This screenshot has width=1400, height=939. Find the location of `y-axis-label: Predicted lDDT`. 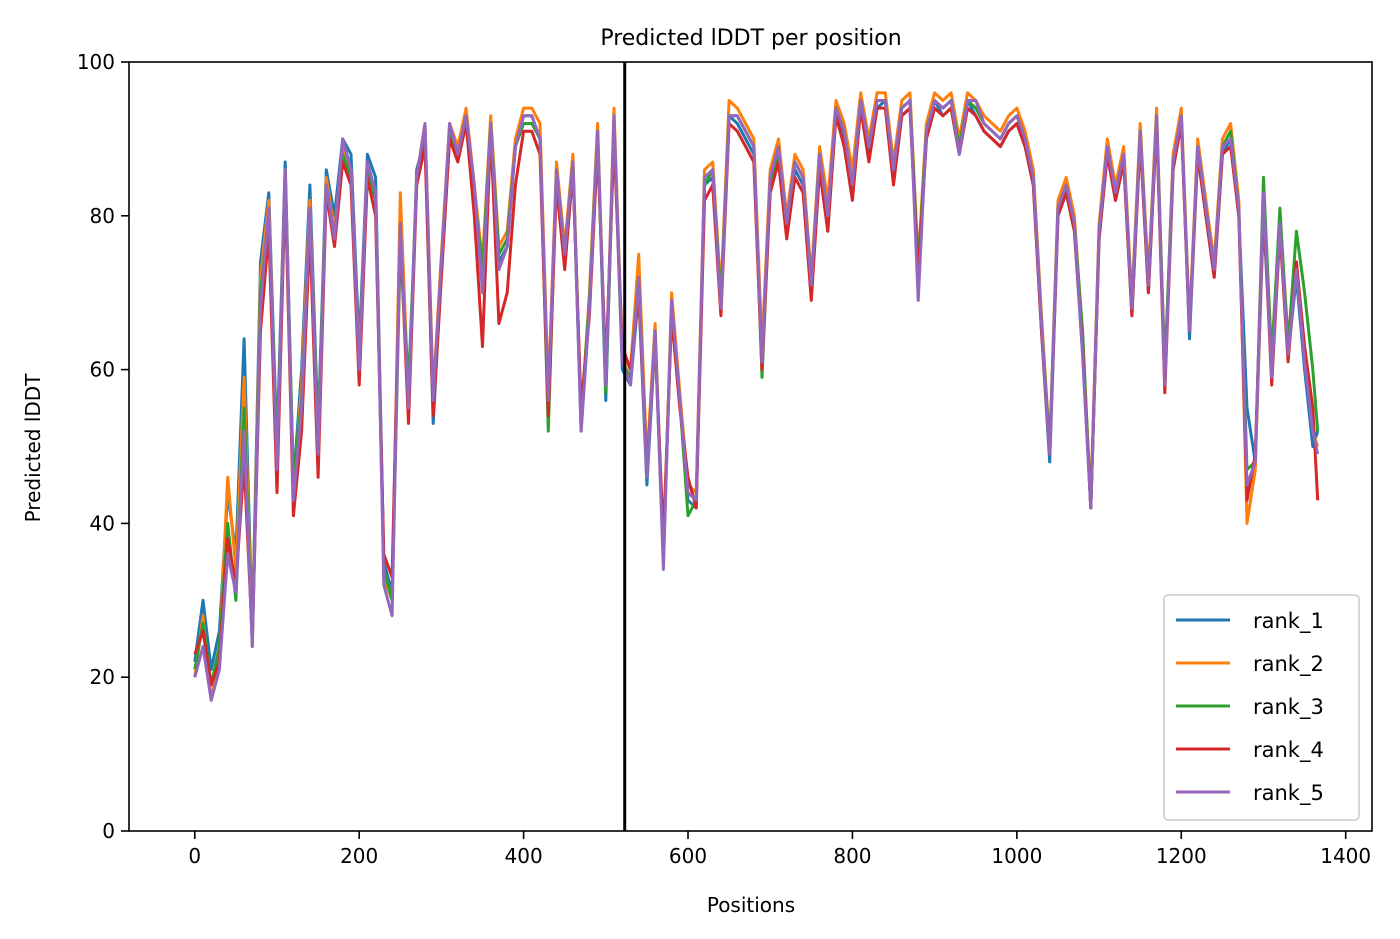

y-axis-label: Predicted lDDT is located at coordinates (33, 448).